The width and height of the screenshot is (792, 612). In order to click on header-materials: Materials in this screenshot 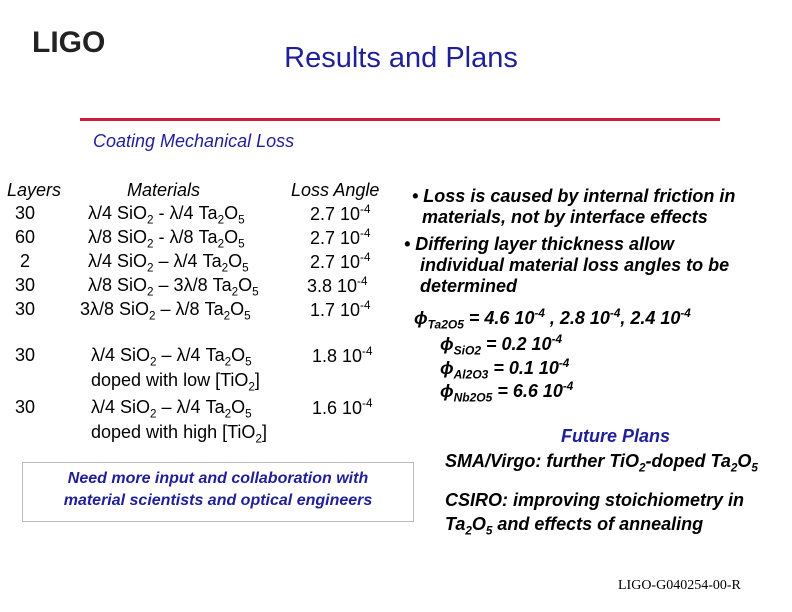, I will do `click(164, 190)`.